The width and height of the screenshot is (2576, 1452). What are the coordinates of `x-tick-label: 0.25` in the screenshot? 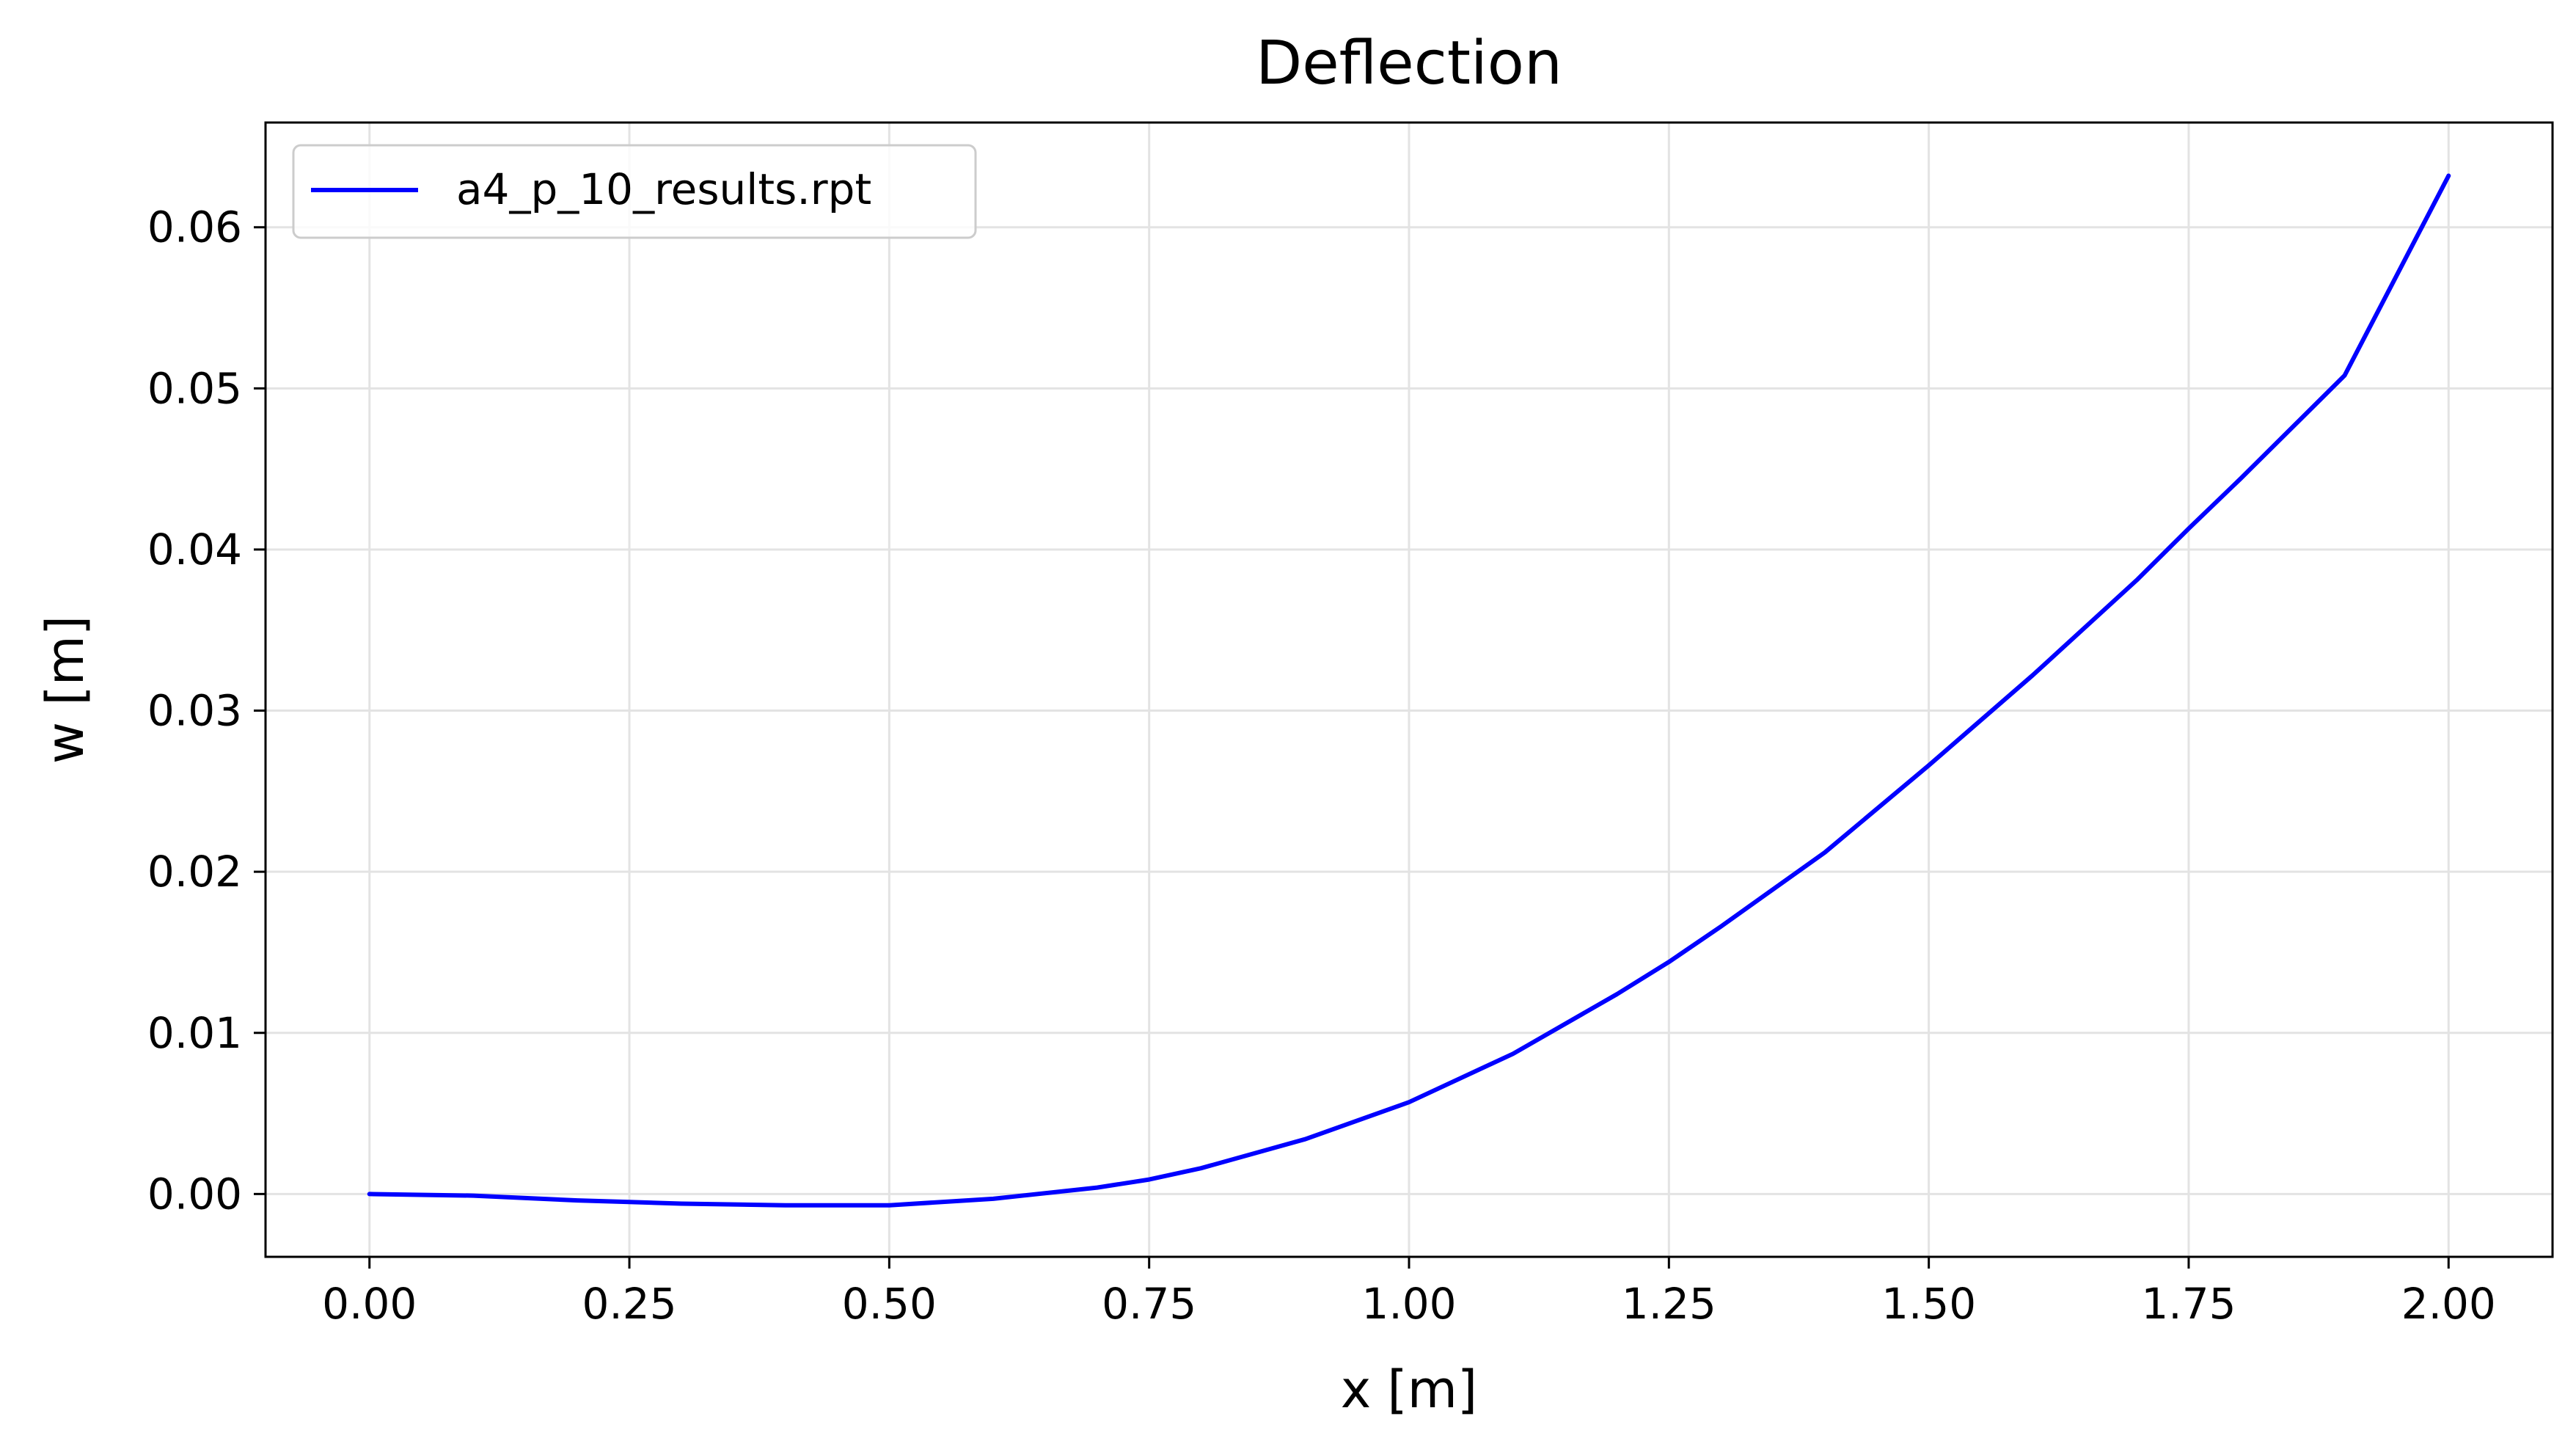 It's located at (629, 1304).